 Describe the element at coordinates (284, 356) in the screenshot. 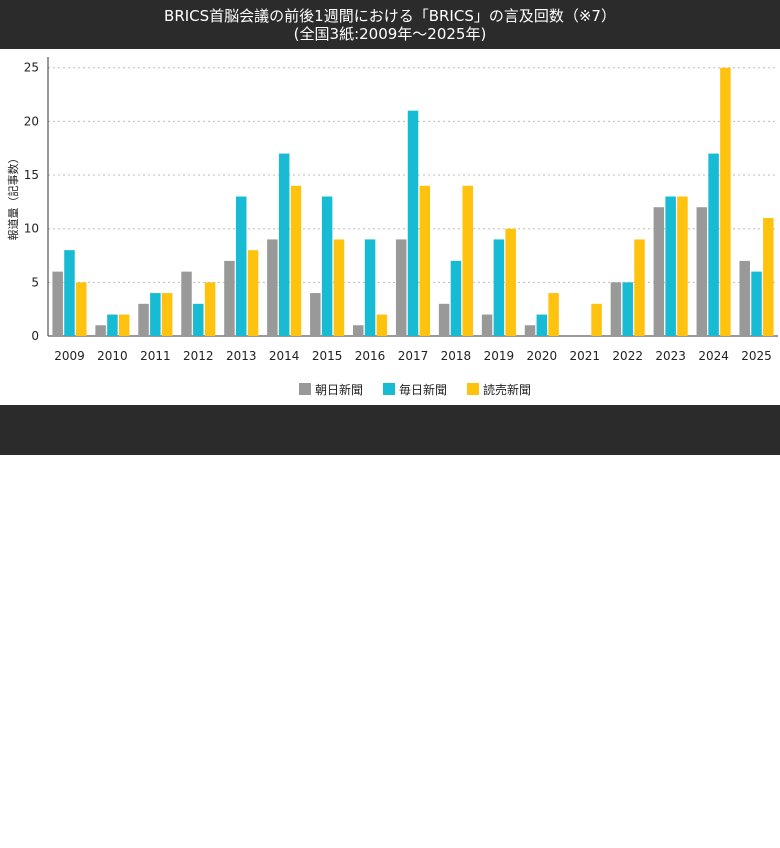

I see `x-tick-label: 2014` at that location.